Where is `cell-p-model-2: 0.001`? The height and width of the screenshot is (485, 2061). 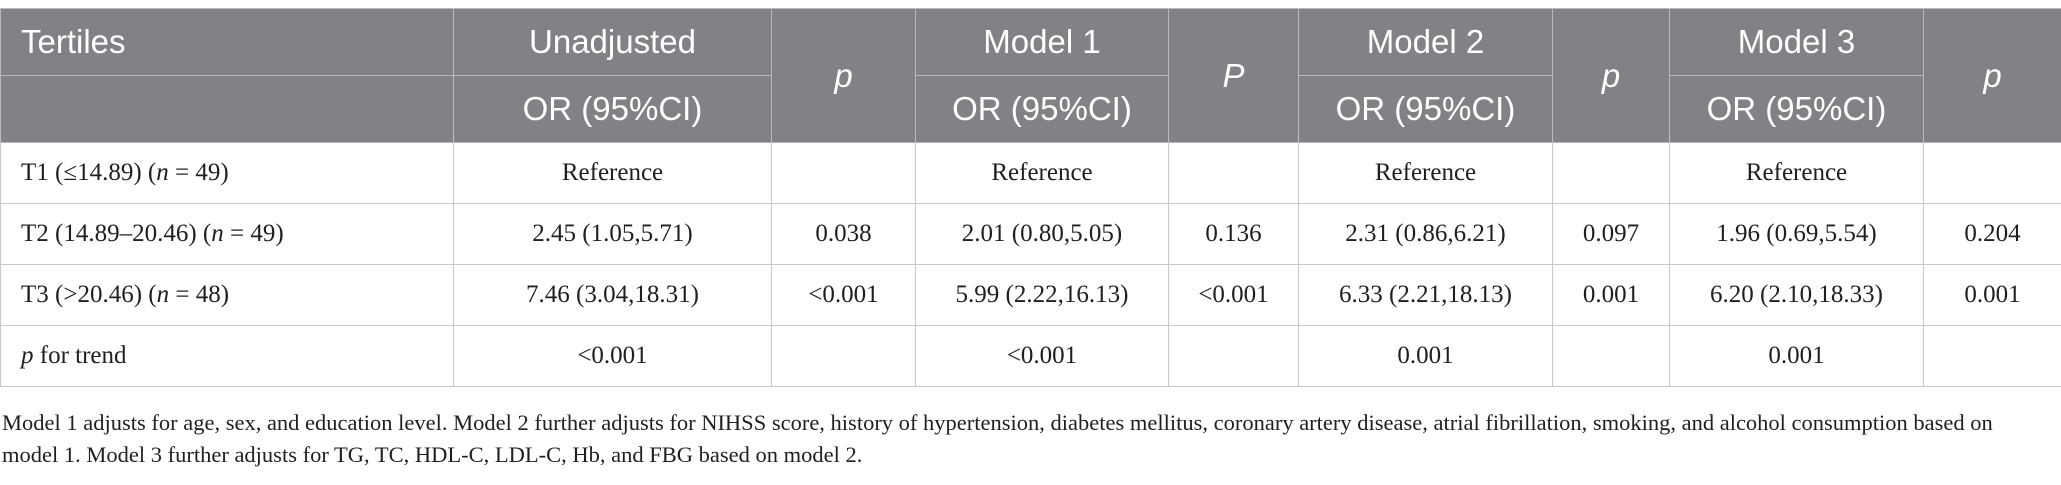
cell-p-model-2: 0.001 is located at coordinates (1611, 295).